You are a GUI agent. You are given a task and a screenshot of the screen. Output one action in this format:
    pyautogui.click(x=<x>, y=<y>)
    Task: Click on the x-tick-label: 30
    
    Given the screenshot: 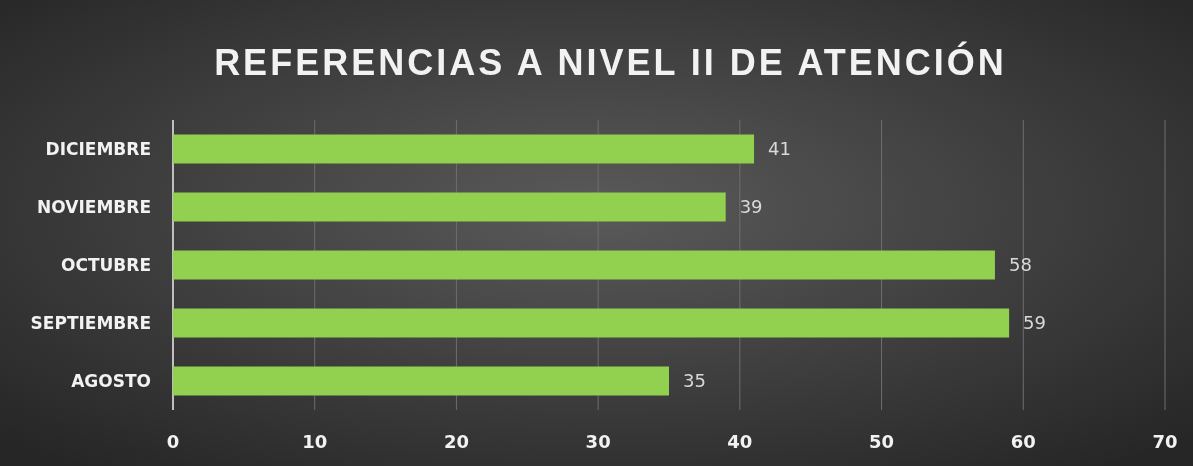 What is the action you would take?
    pyautogui.click(x=598, y=442)
    